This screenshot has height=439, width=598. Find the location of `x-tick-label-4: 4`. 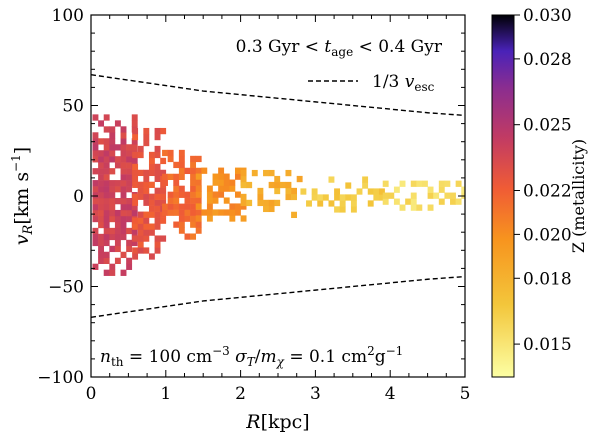

x-tick-label-4: 4 is located at coordinates (390, 394).